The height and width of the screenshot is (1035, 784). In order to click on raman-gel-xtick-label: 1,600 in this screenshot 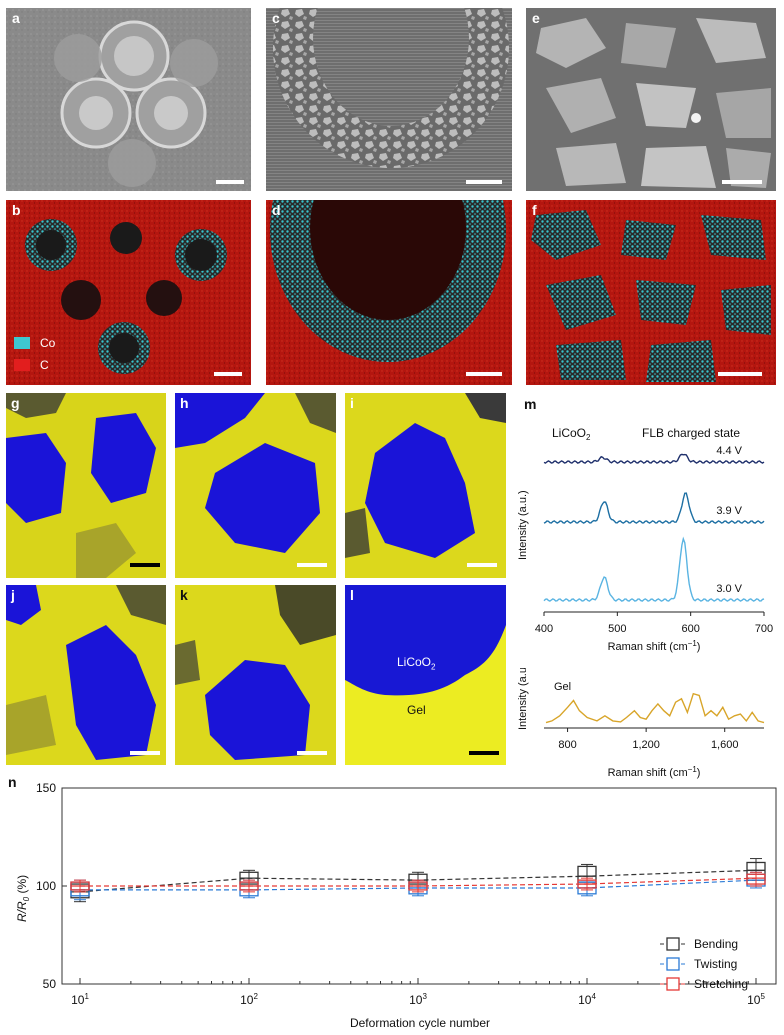, I will do `click(725, 745)`.